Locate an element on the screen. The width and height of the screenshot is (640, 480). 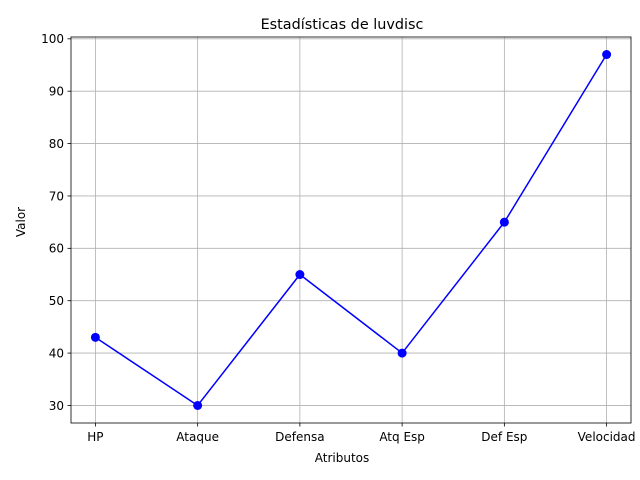
x-tick-label: Defensa is located at coordinates (299, 437).